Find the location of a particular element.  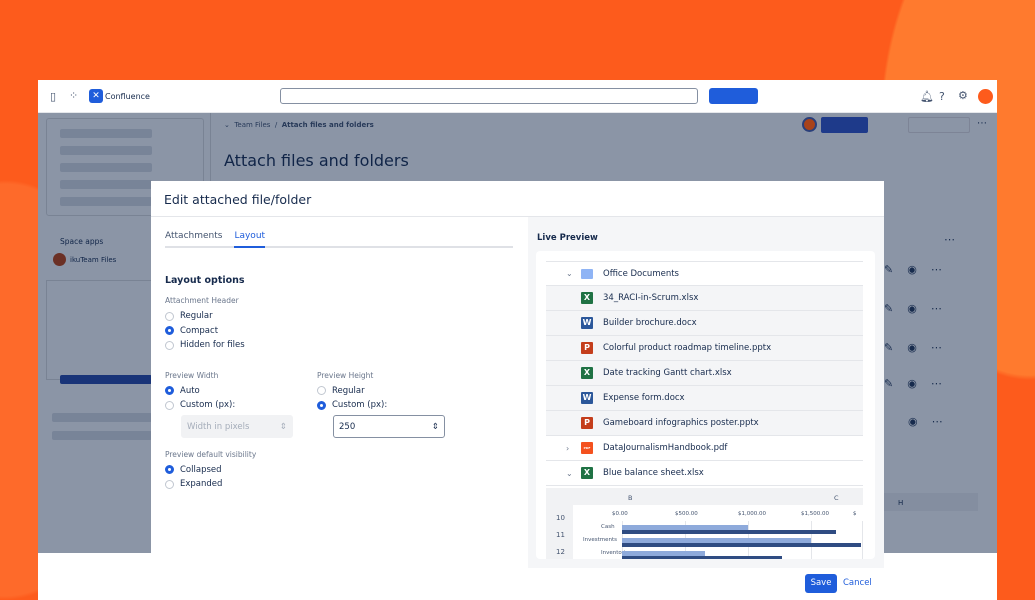

file-row: P Colorful product roadmap timeline.pptx is located at coordinates (704, 348).